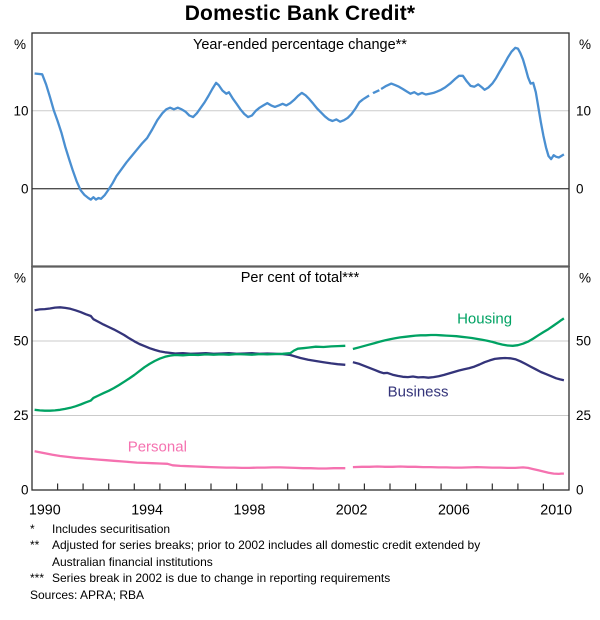 Image resolution: width=600 pixels, height=620 pixels. What do you see at coordinates (583, 415) in the screenshot?
I see `y-axis-label-right-25: 25` at bounding box center [583, 415].